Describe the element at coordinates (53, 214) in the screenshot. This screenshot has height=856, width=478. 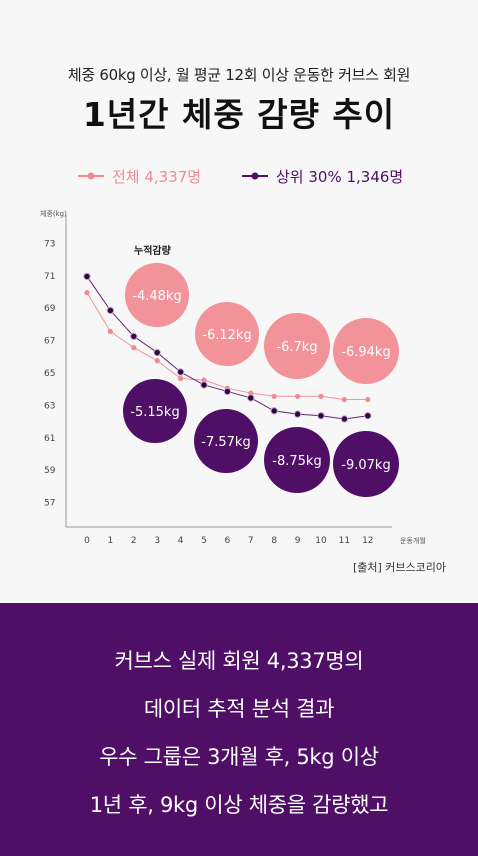
I see `y-axis-label: 체중(kg)` at that location.